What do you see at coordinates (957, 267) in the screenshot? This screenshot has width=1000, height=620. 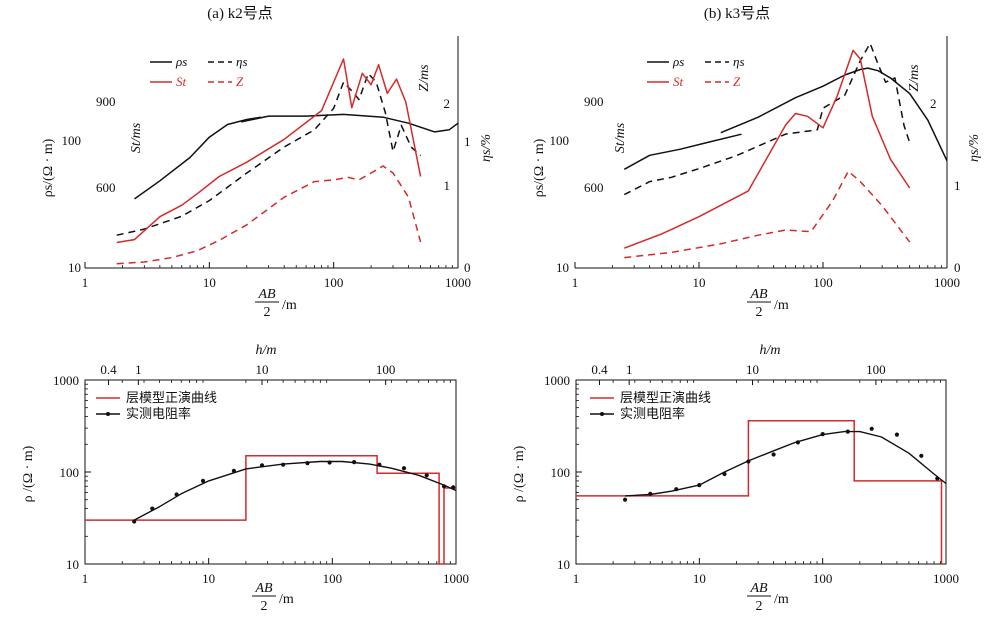 I see `panel-b-eta-tick-0: 0` at bounding box center [957, 267].